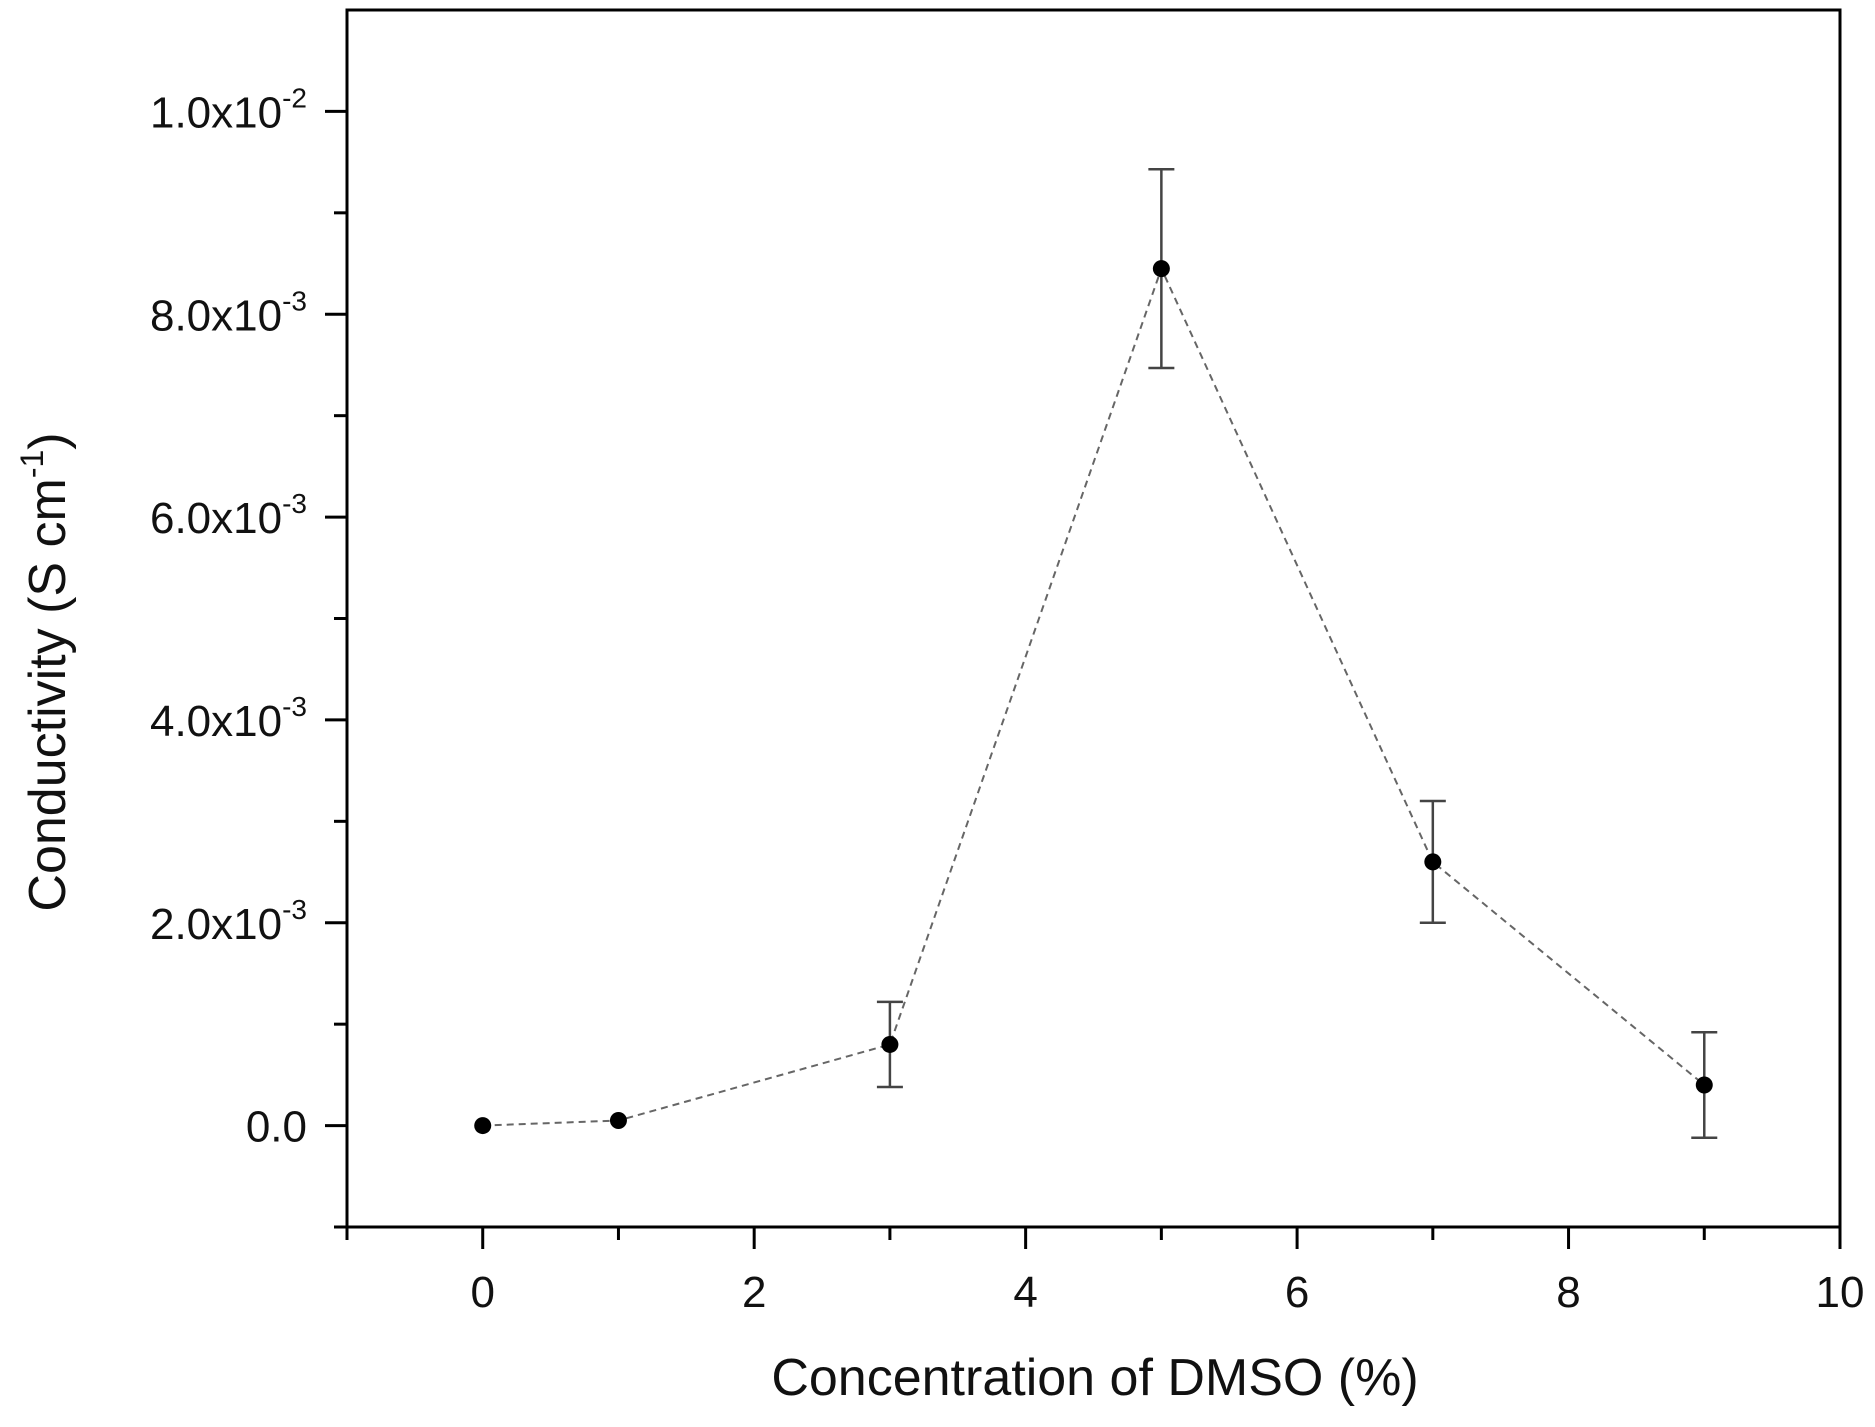 This screenshot has height=1427, width=1875. What do you see at coordinates (228, 718) in the screenshot?
I see `y-tick-label: 4.0x10⁻³` at bounding box center [228, 718].